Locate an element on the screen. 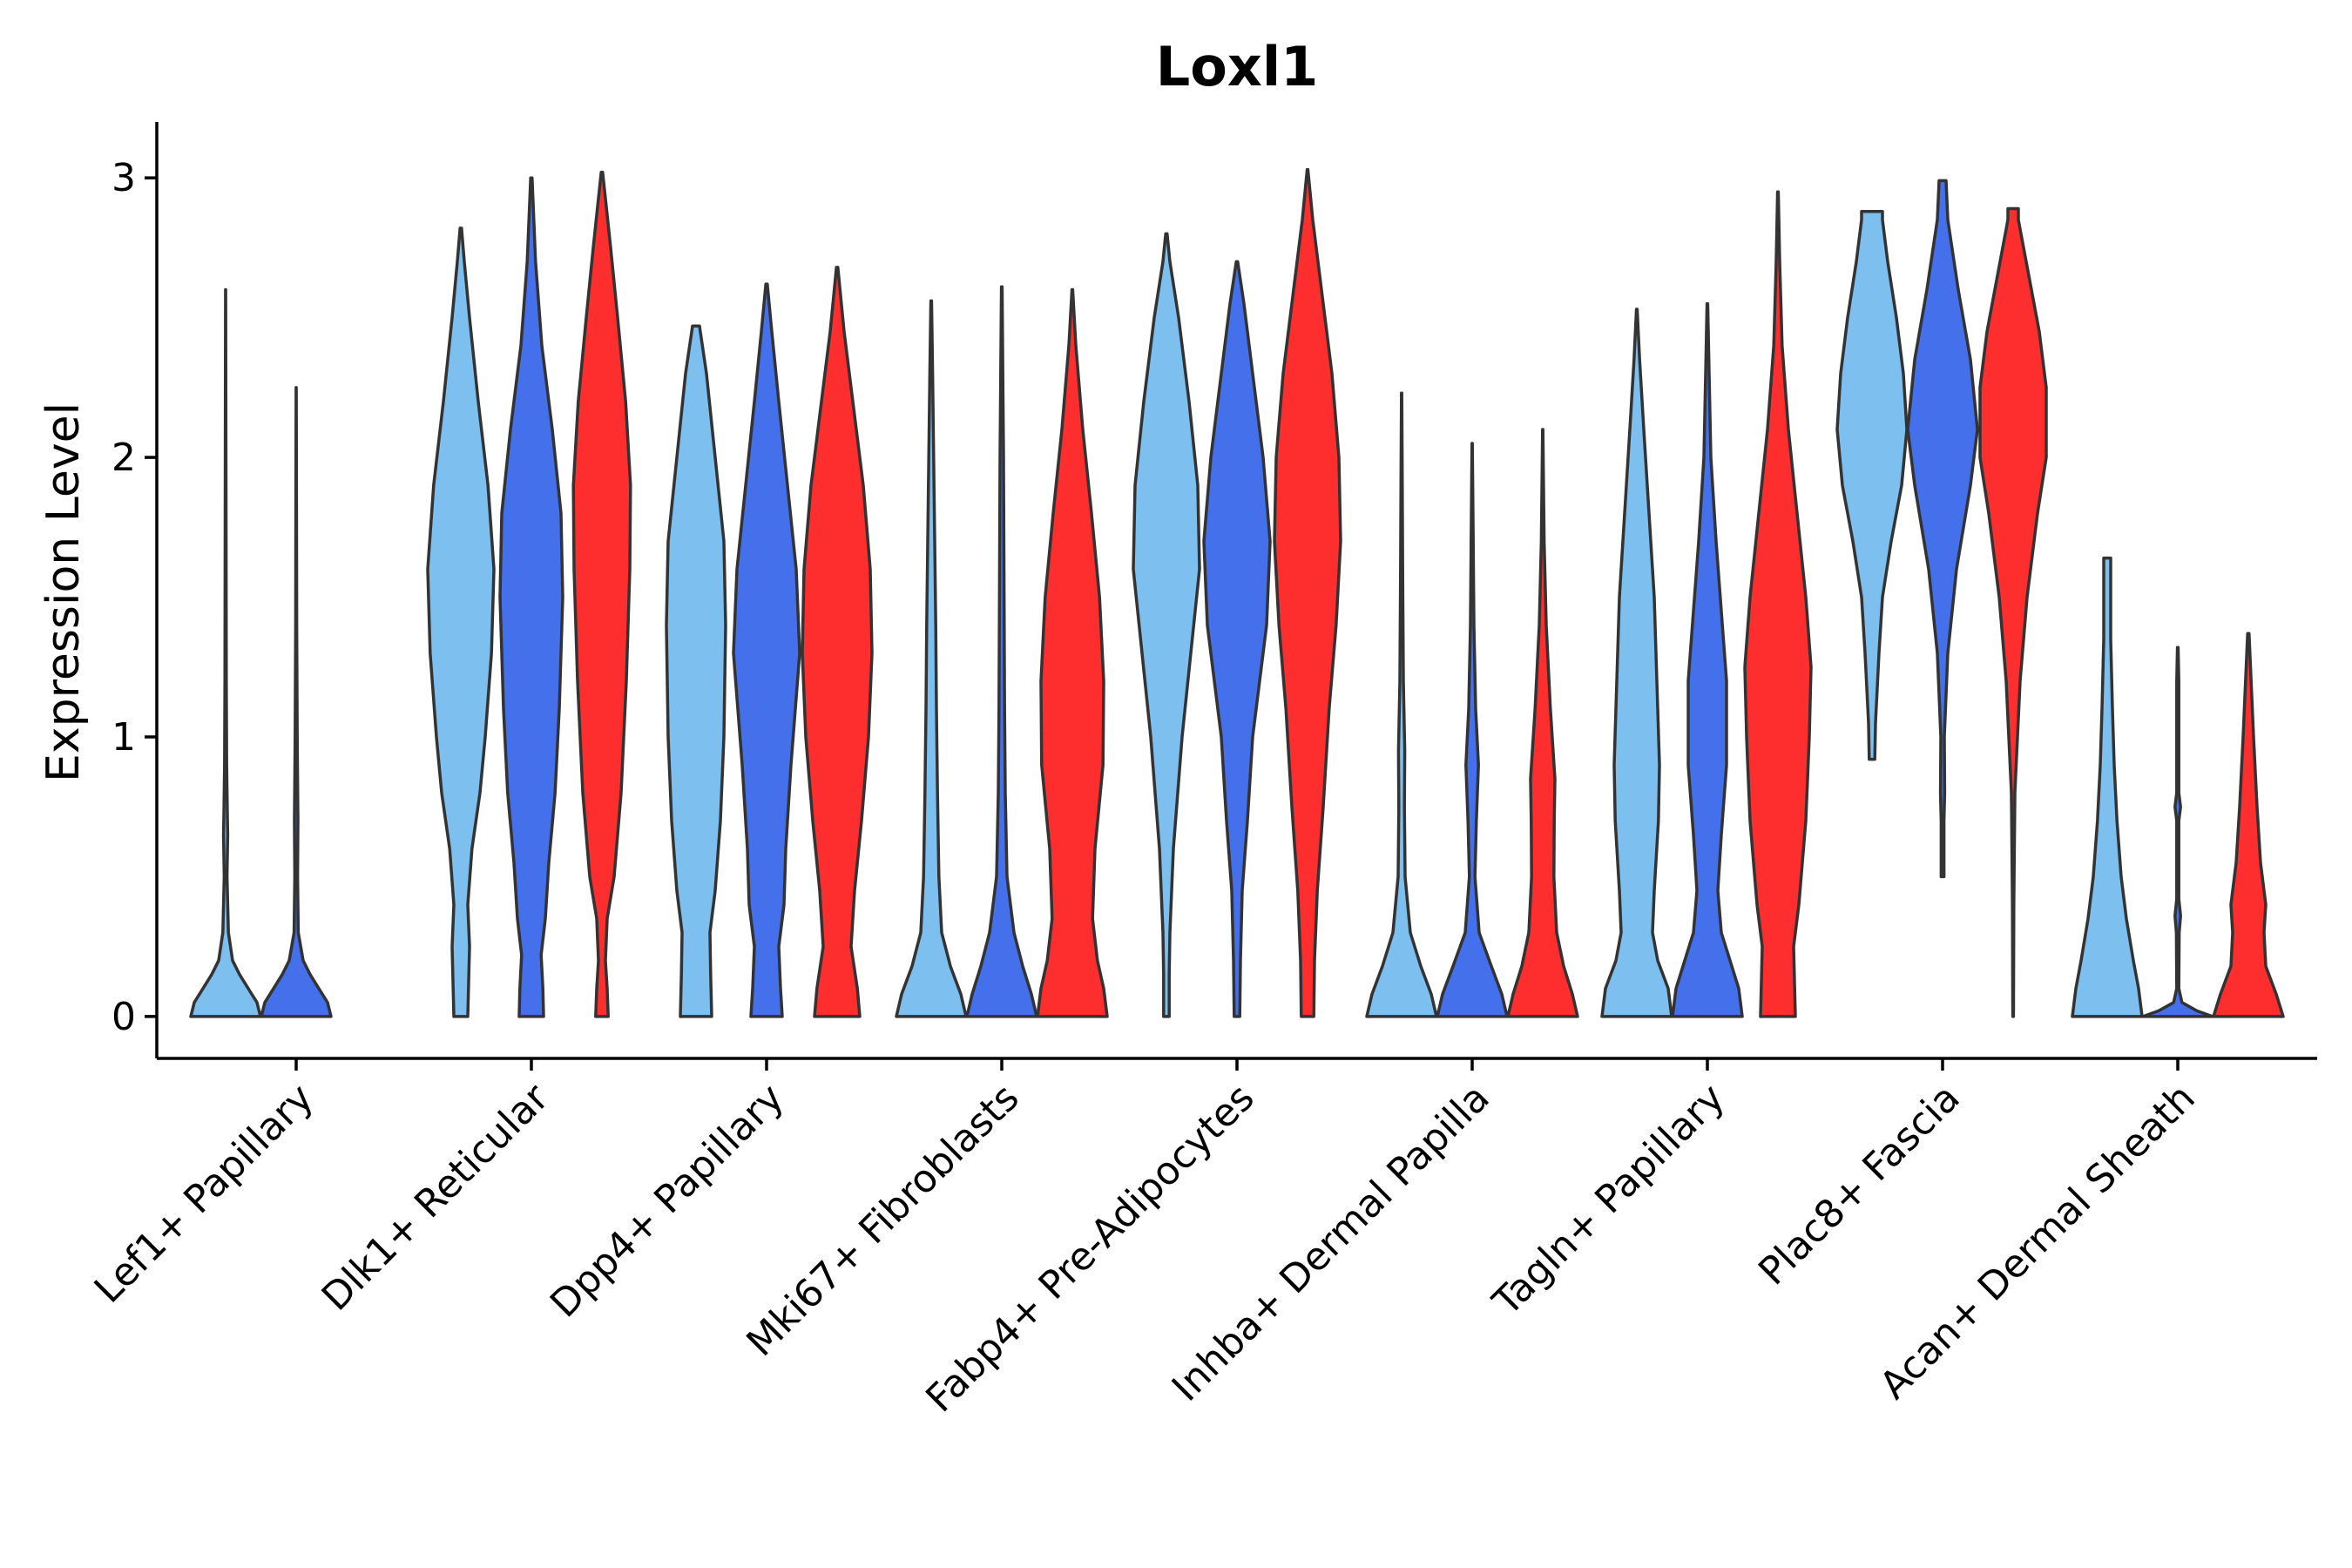 The image size is (2352, 1568). x-tick-label: Lef1+ Papillary is located at coordinates (204, 1194).